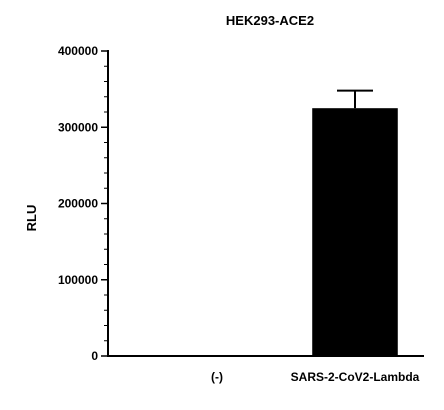 The width and height of the screenshot is (444, 410). Describe the element at coordinates (78, 51) in the screenshot. I see `y-tick-label: 400000` at that location.